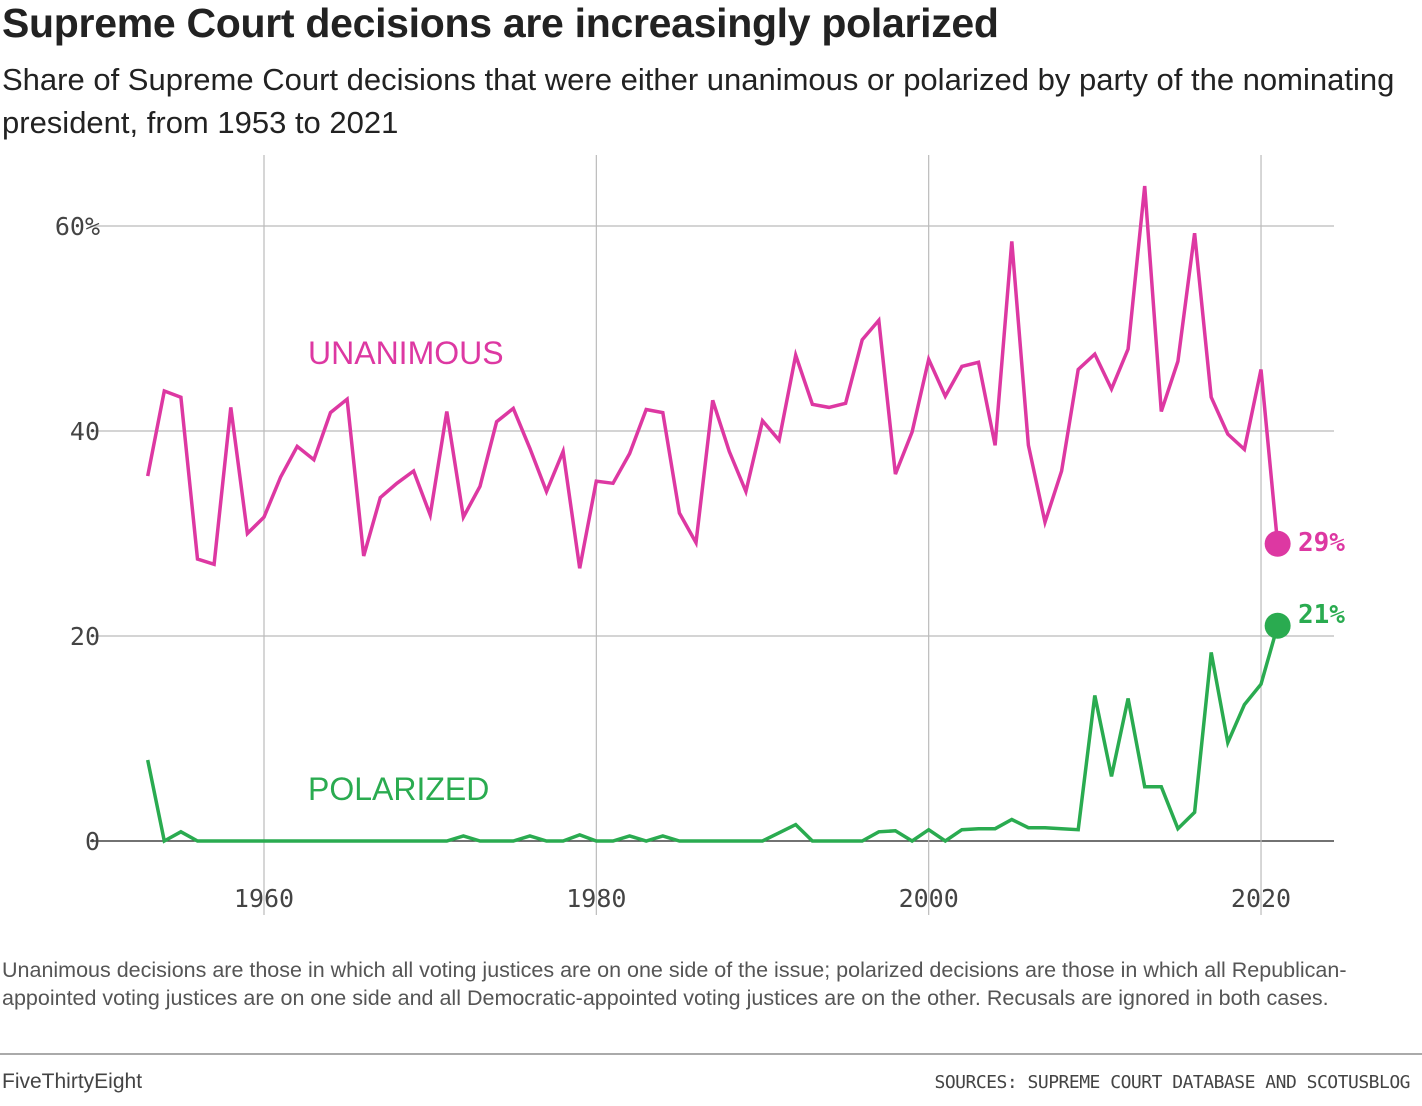  I want to click on x-tick-label: 2020, so click(1261, 898).